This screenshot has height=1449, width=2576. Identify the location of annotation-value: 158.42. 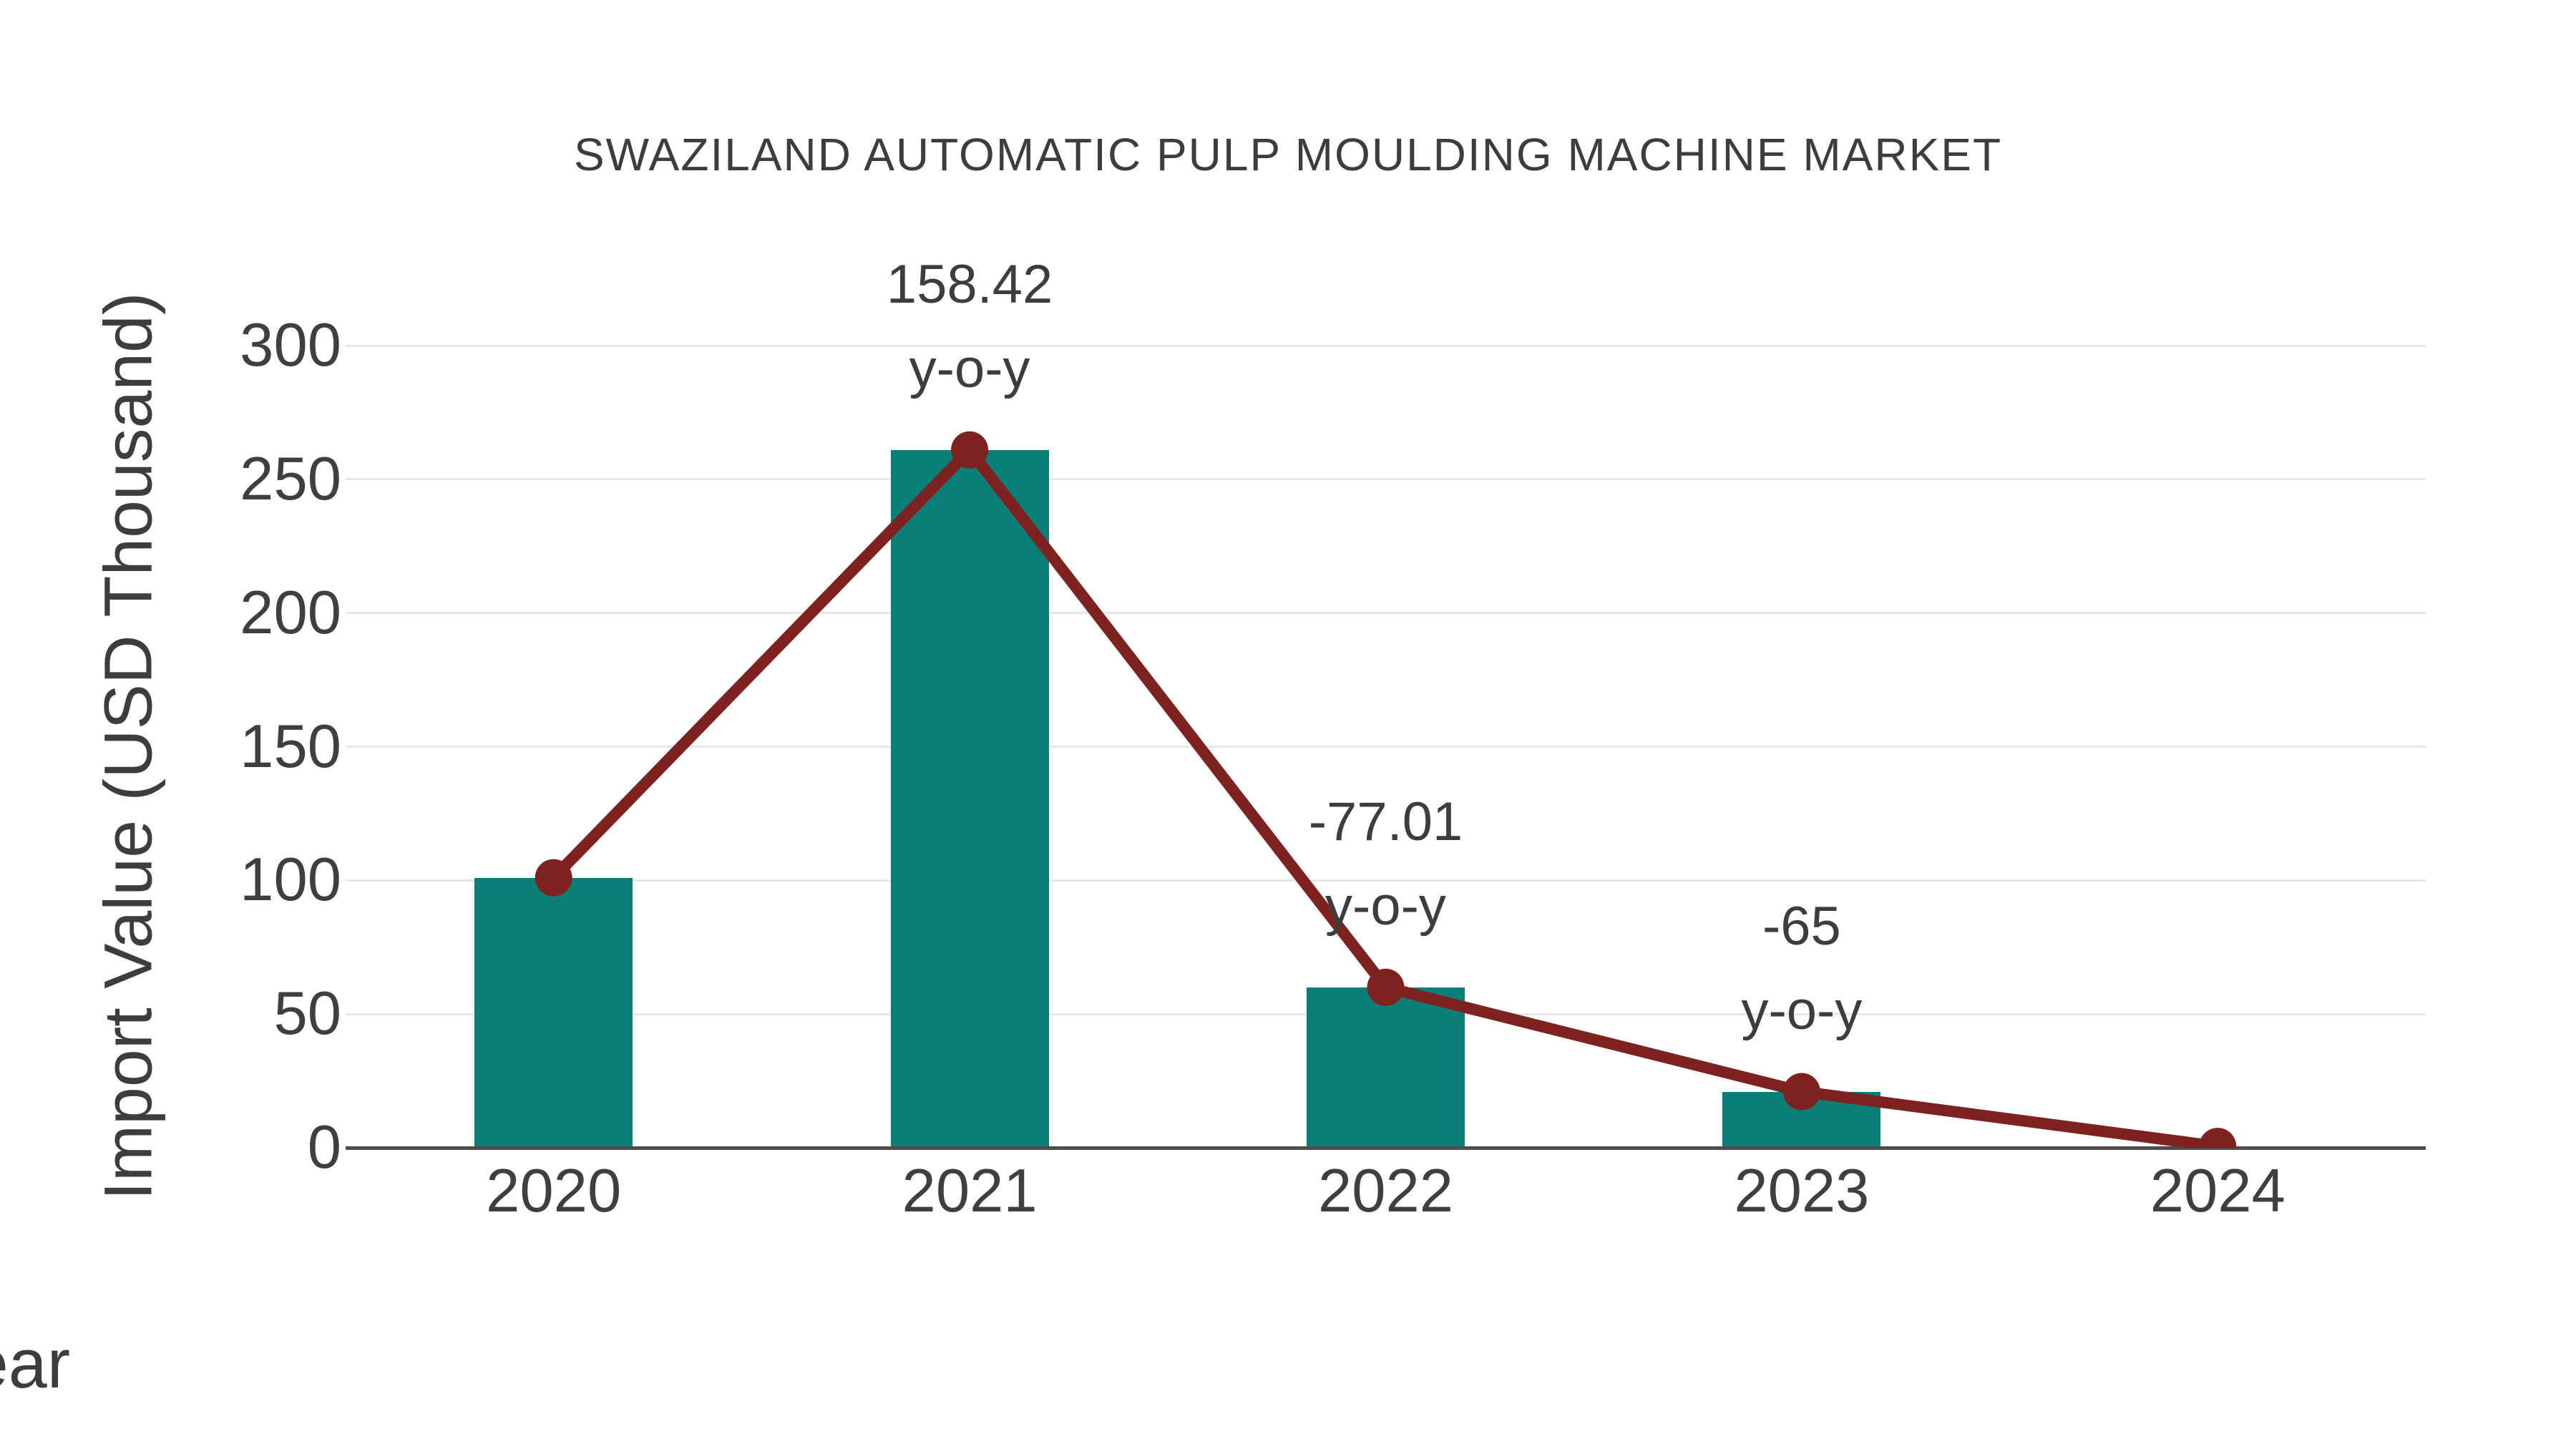
(969, 284).